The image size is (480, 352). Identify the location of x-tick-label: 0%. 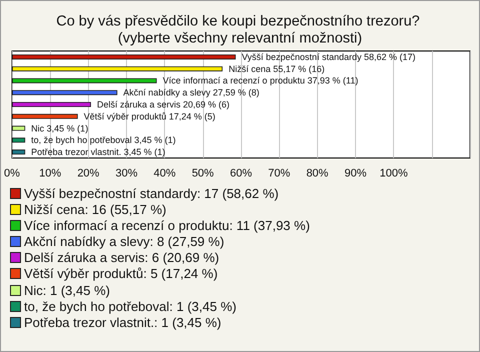
(12, 174).